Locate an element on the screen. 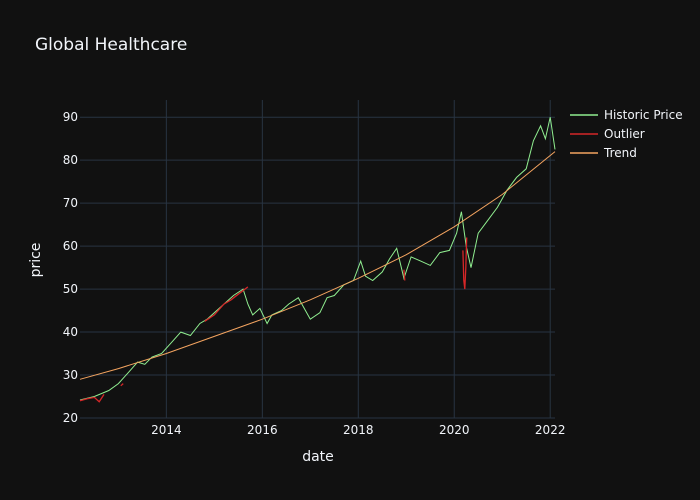 The width and height of the screenshot is (700, 500). y-axis-label: price is located at coordinates (36, 260).